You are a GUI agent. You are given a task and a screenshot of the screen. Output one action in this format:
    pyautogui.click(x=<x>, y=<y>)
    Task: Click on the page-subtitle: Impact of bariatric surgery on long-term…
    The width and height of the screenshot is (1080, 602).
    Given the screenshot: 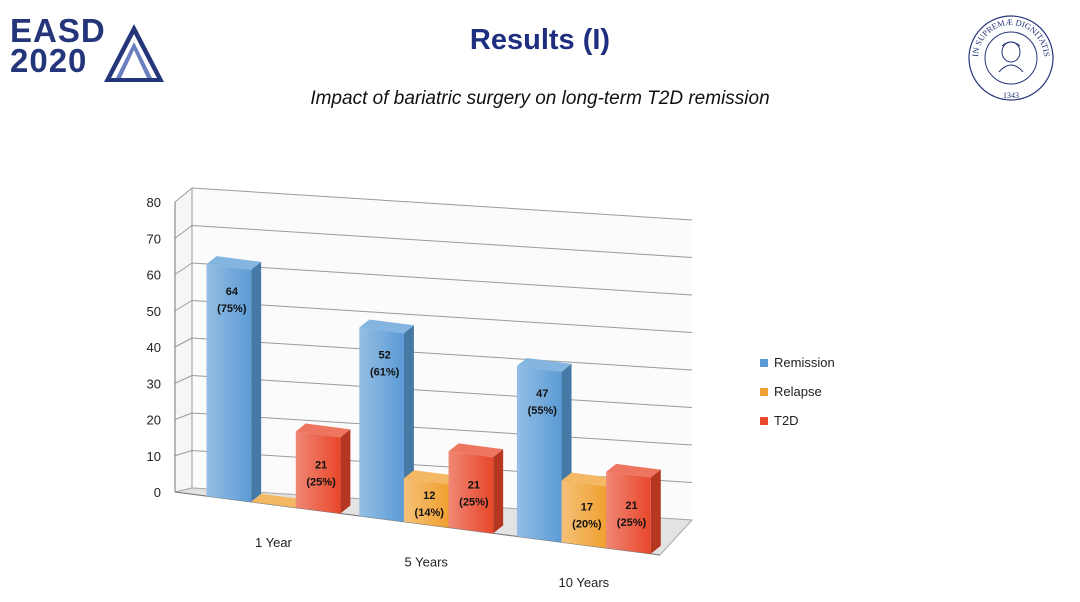 What is the action you would take?
    pyautogui.click(x=540, y=98)
    